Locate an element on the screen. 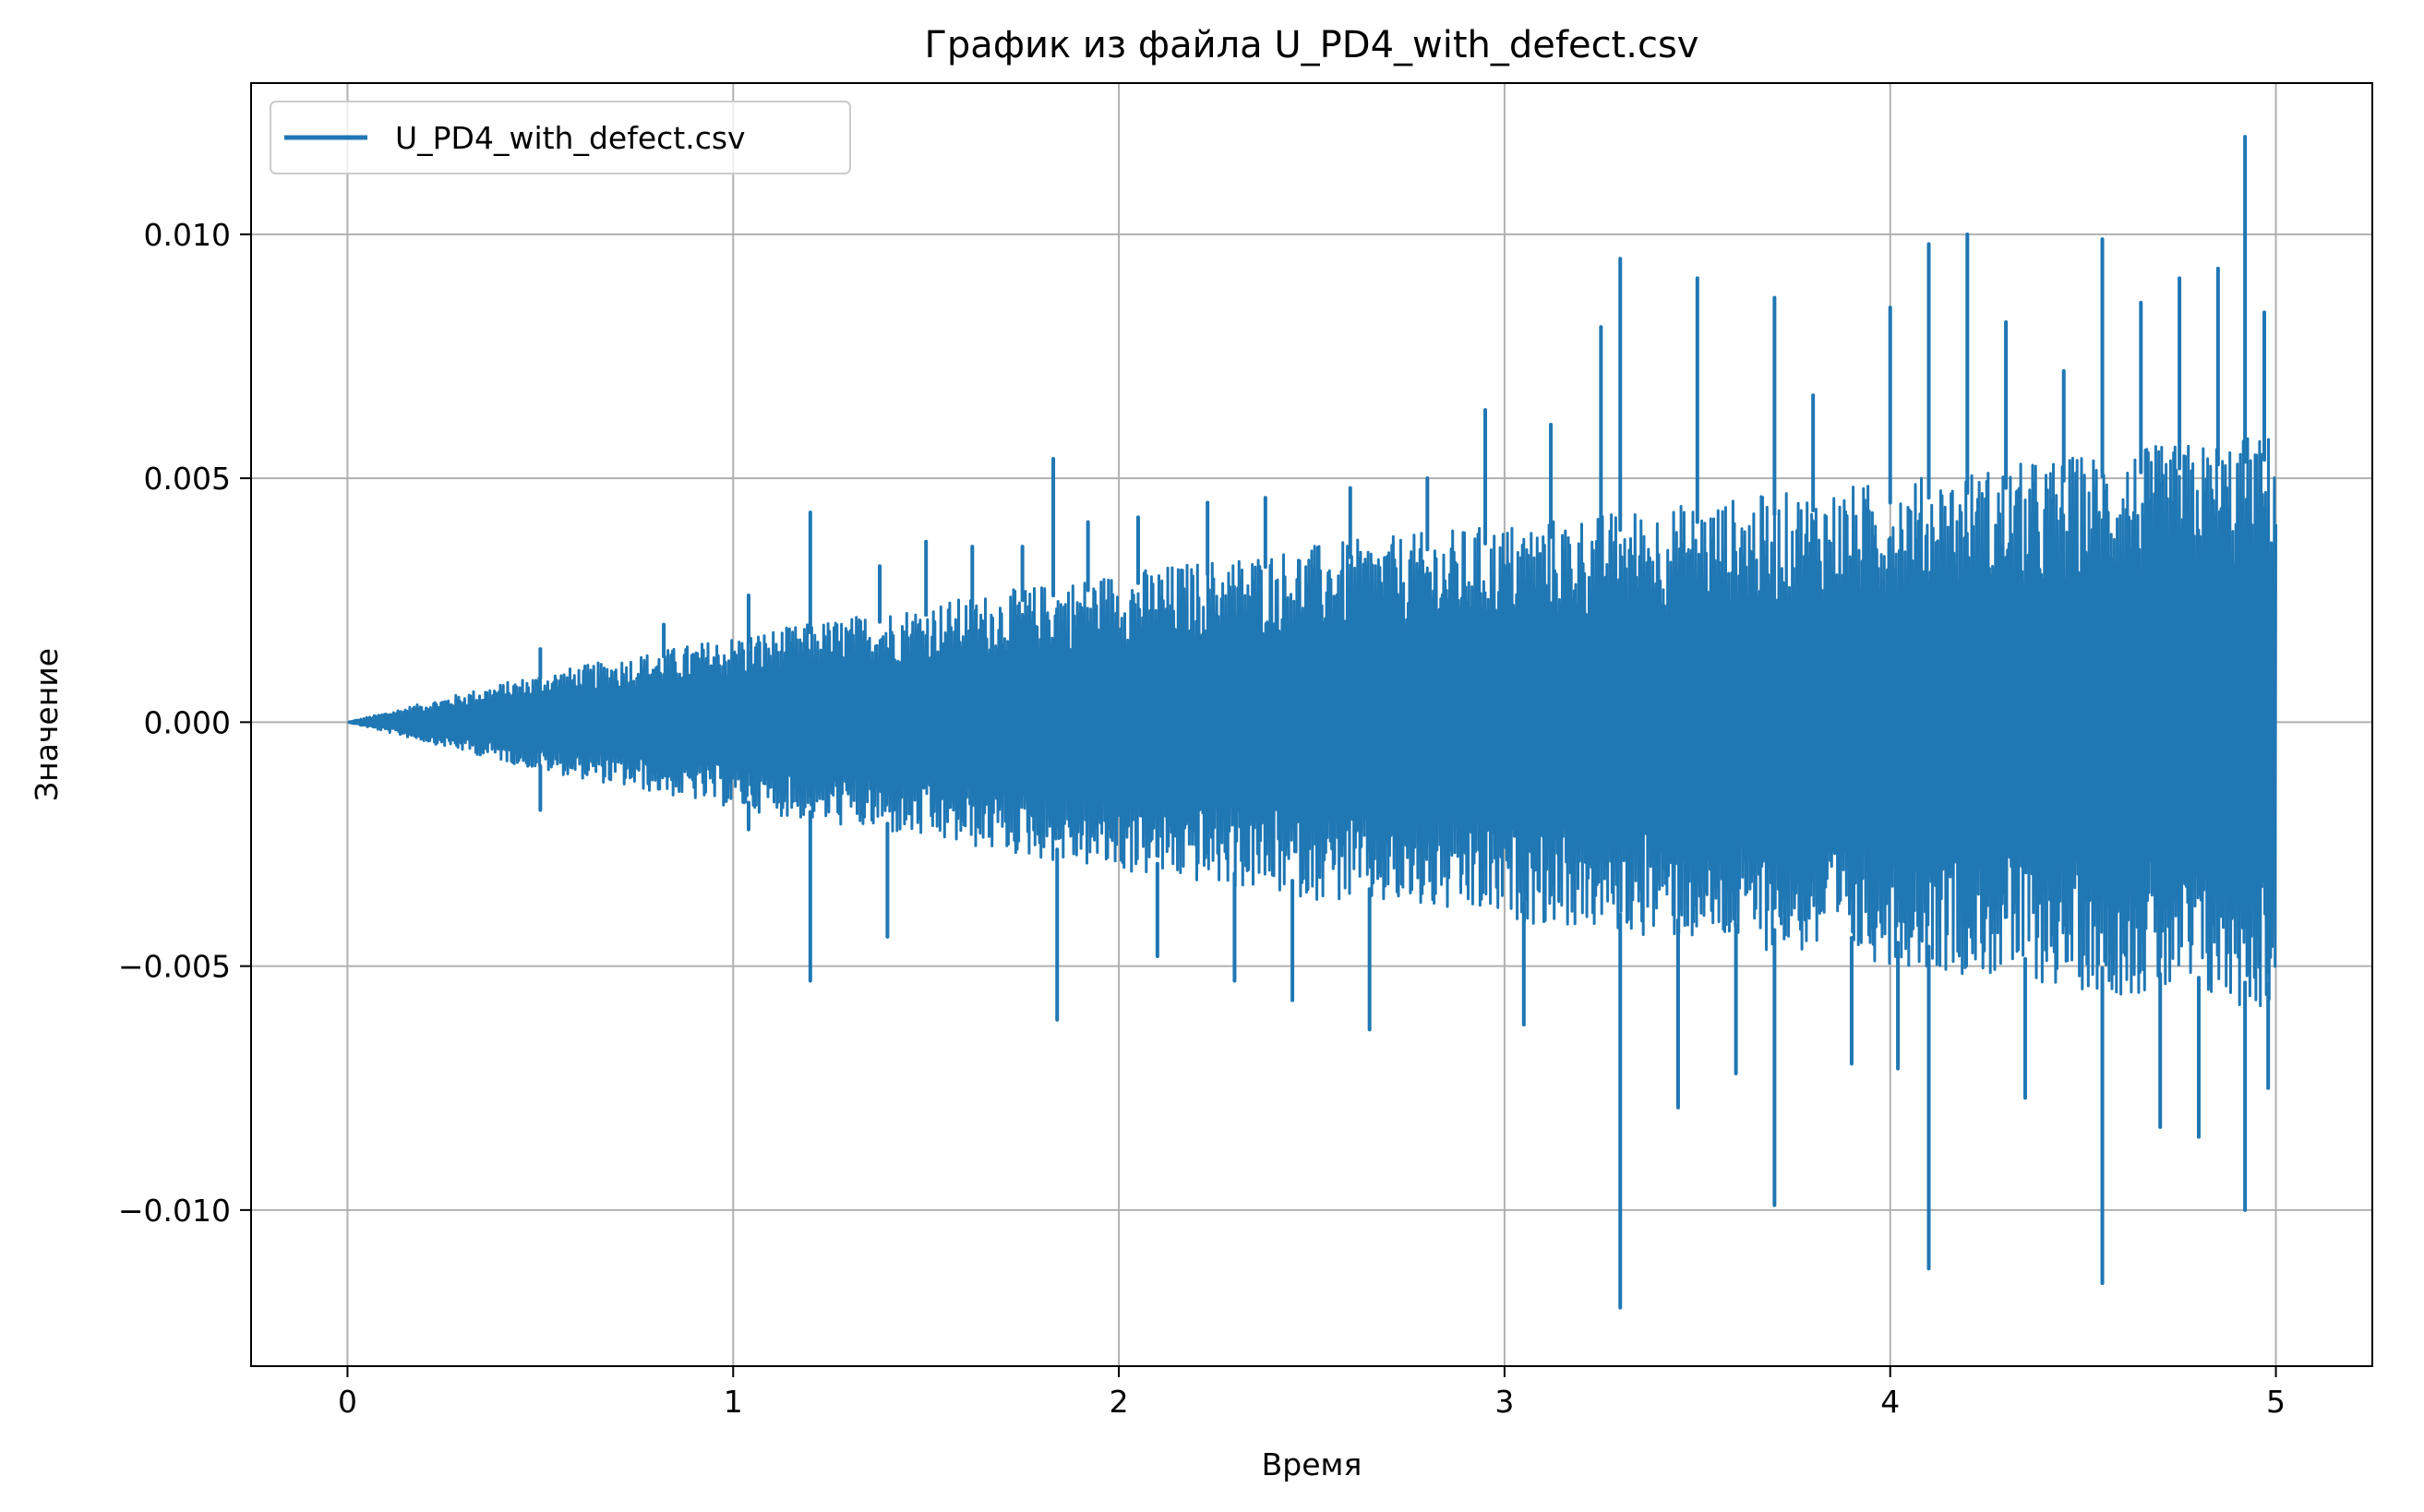 The width and height of the screenshot is (2424, 1512). x-axis: 0 1 2 3 4 5 is located at coordinates (1312, 1393).